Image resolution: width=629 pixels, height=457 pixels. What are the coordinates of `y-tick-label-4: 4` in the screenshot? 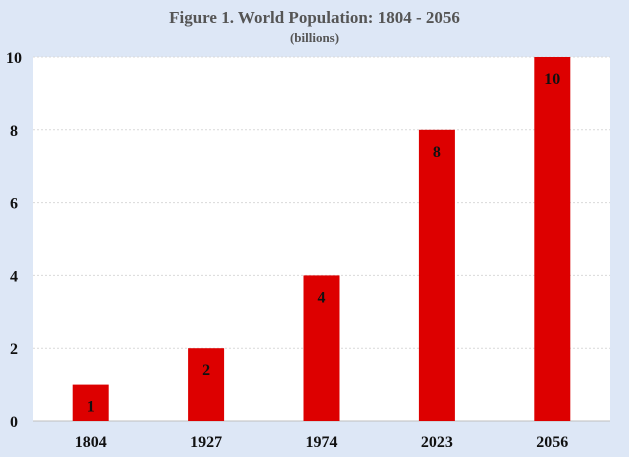 It's located at (14, 276).